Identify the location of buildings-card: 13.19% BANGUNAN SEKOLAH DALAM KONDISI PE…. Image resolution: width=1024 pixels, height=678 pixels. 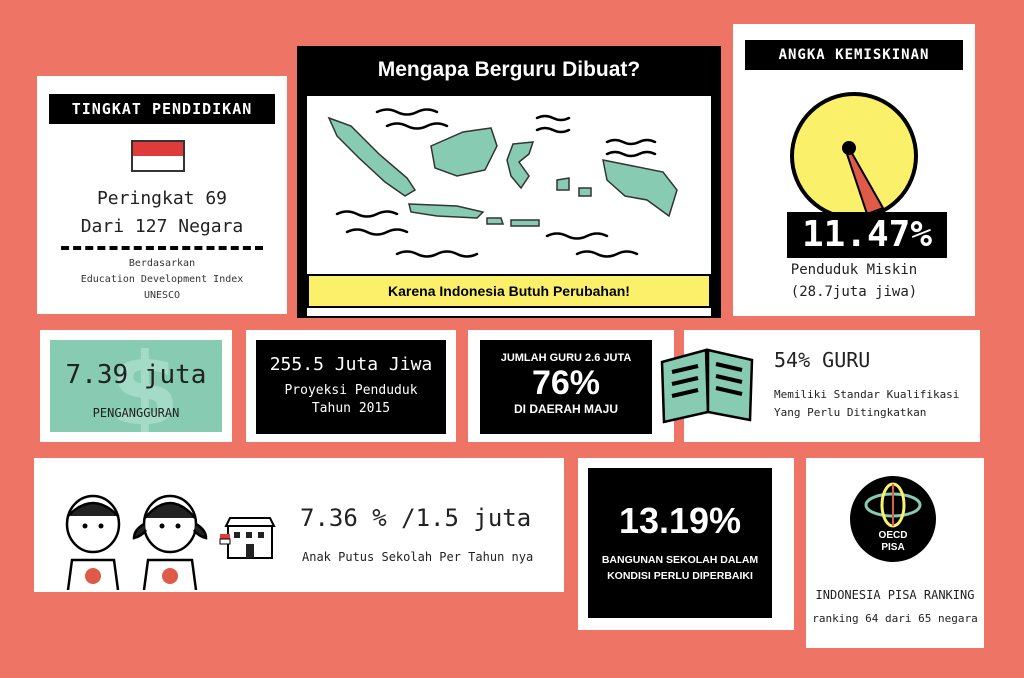
(686, 544).